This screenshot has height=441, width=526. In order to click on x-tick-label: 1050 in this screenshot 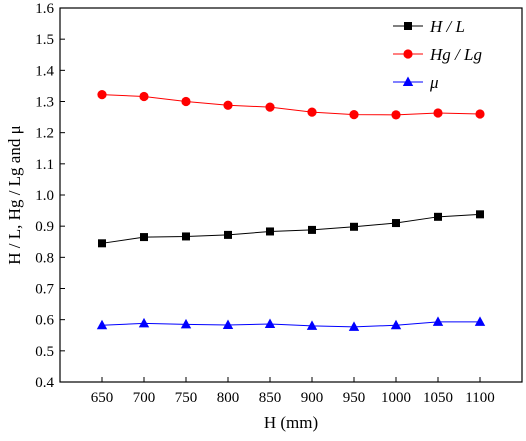, I will do `click(438, 398)`.